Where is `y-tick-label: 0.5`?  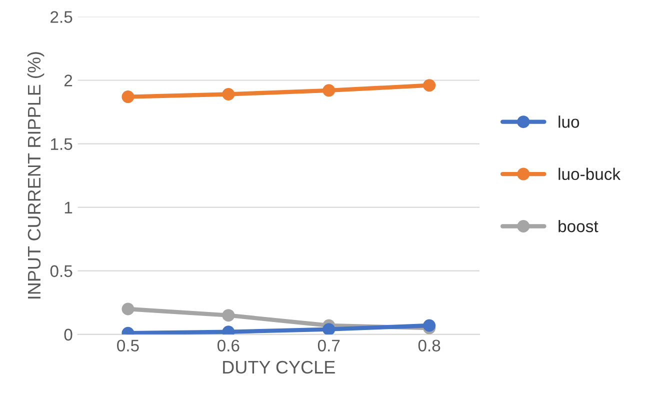
y-tick-label: 0.5 is located at coordinates (61, 271).